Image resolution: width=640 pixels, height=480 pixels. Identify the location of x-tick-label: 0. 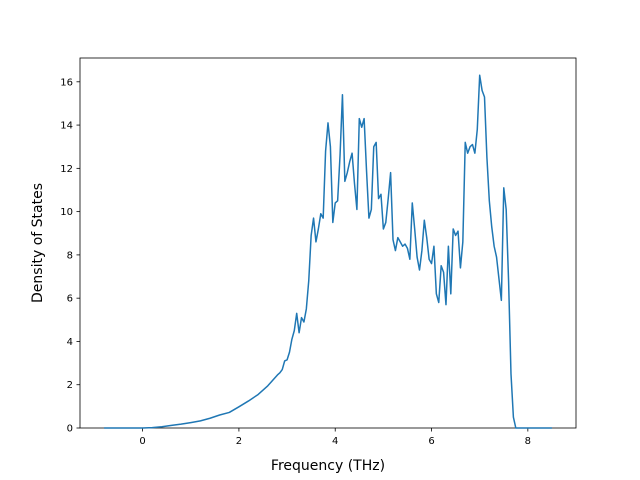
(142, 441).